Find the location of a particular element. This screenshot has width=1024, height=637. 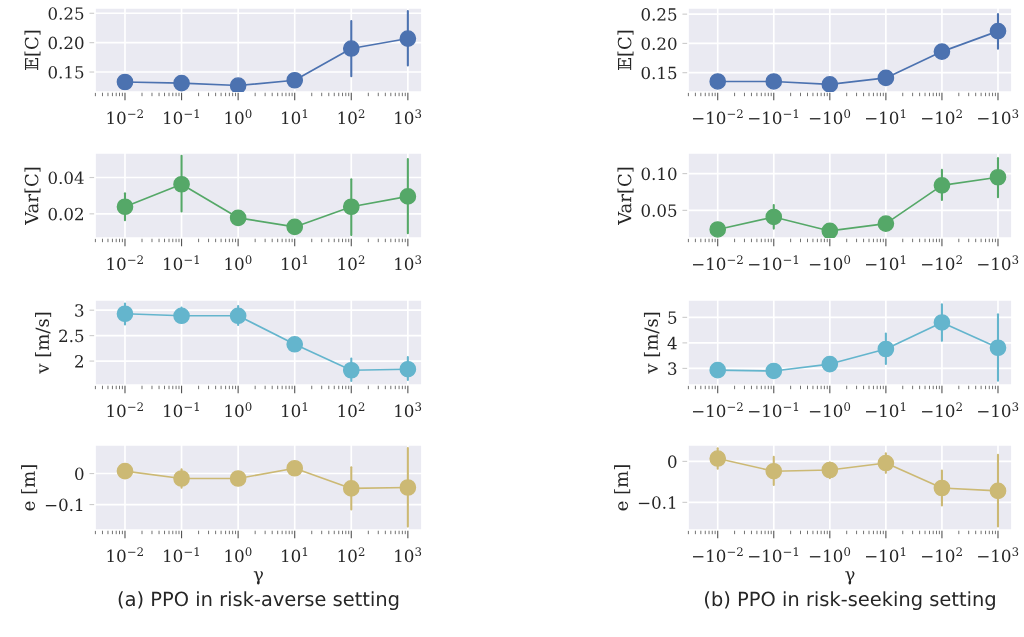

y-tick-label: 2.5 is located at coordinates (71, 336).